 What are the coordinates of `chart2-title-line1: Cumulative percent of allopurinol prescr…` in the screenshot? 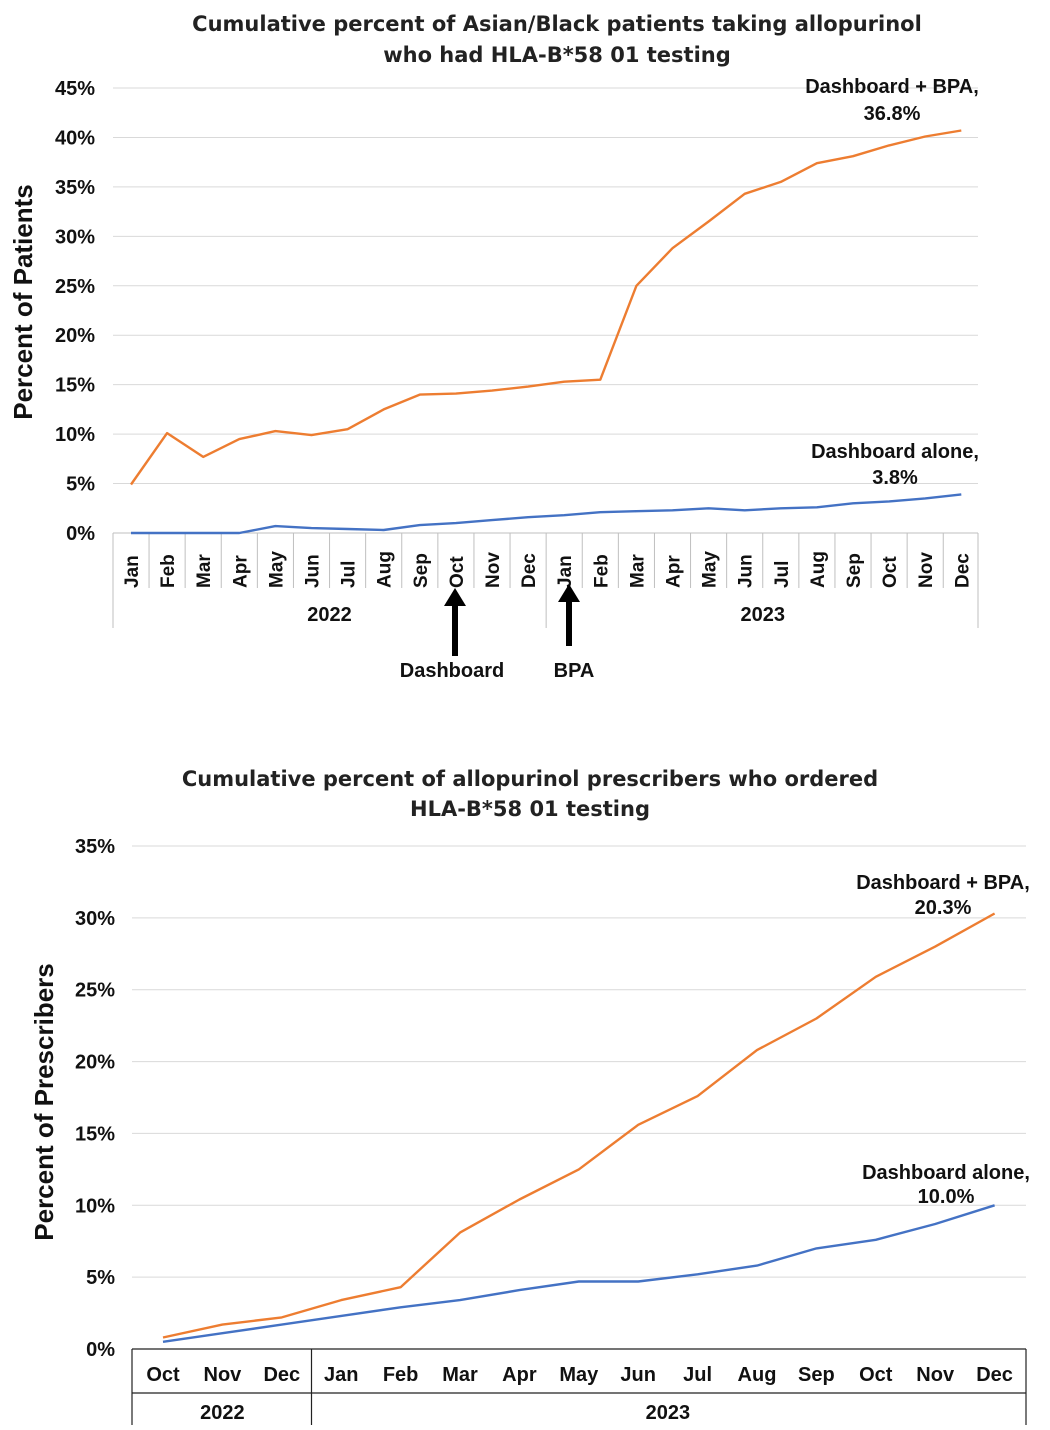 It's located at (530, 779).